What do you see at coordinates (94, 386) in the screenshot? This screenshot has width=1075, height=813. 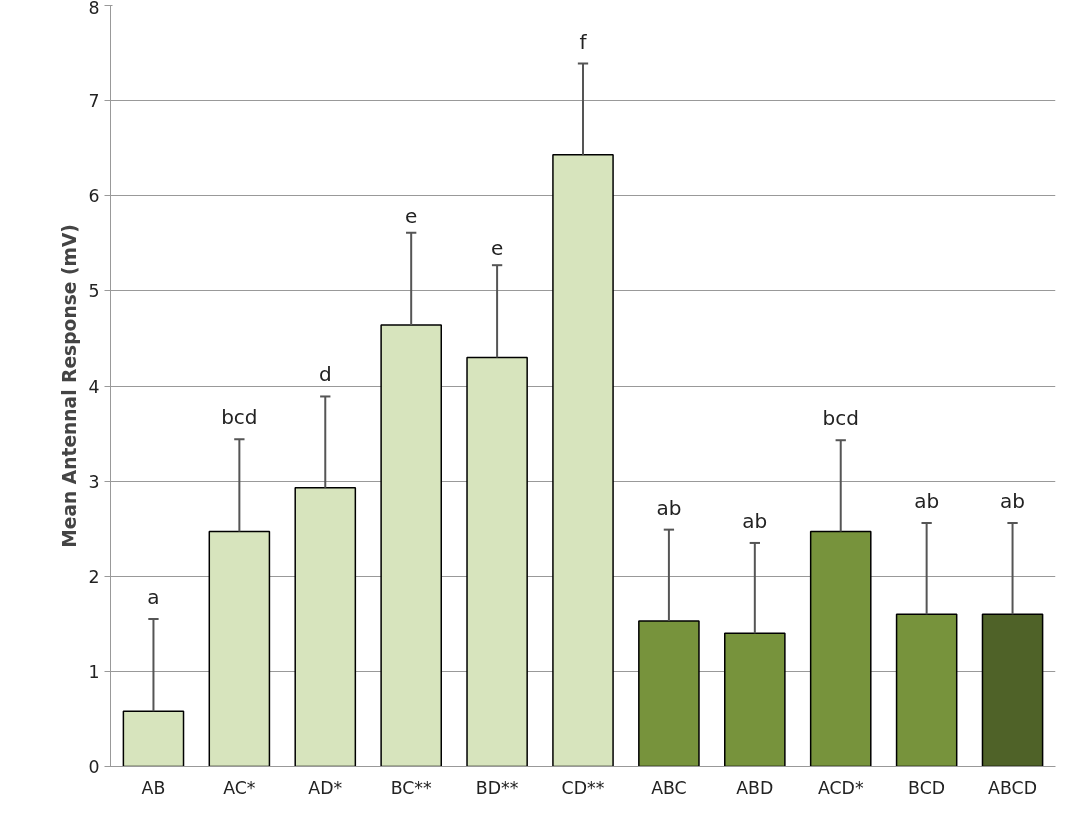 I see `y-tick-label: 4` at bounding box center [94, 386].